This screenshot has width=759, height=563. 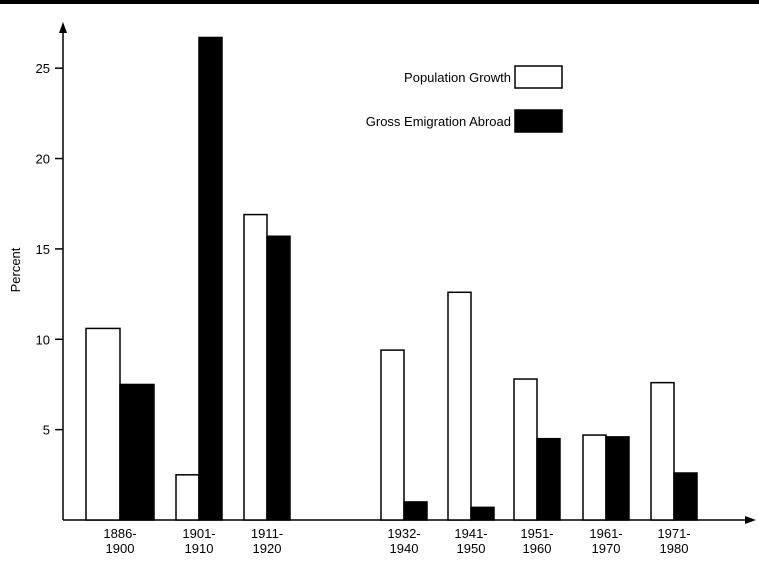 What do you see at coordinates (15, 269) in the screenshot?
I see `y-axis-label: Percent` at bounding box center [15, 269].